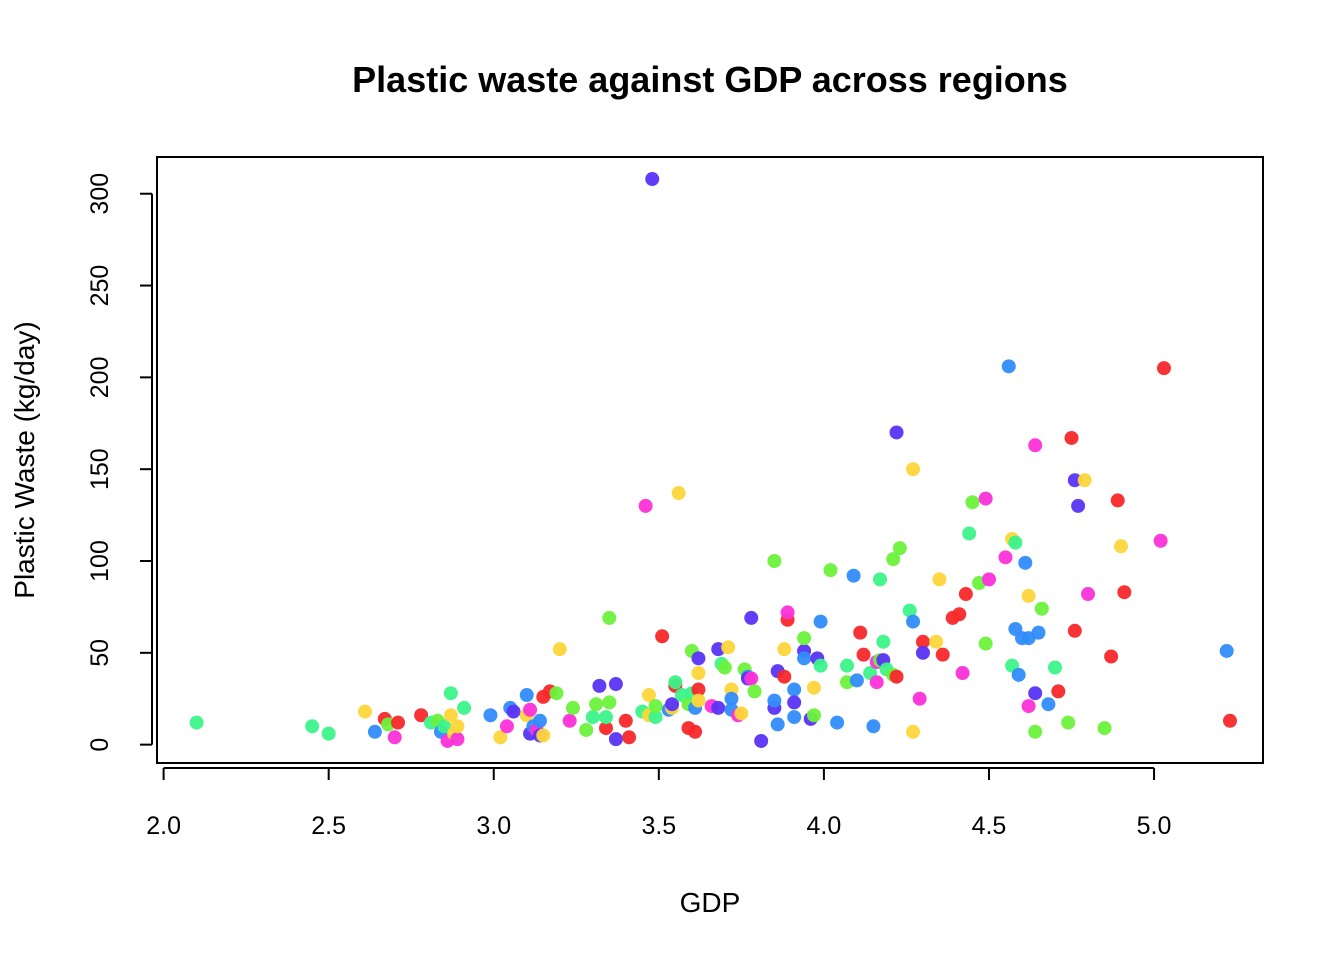 The height and width of the screenshot is (960, 1344). Describe the element at coordinates (100, 286) in the screenshot. I see `y-tick-label: 250` at that location.